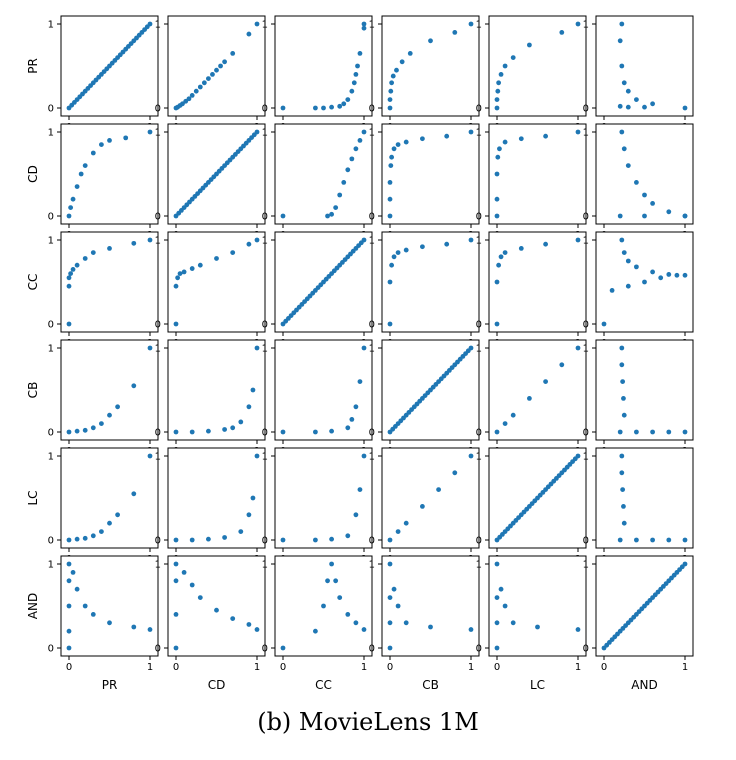  I want to click on col-label-pr: PR, so click(110, 685).